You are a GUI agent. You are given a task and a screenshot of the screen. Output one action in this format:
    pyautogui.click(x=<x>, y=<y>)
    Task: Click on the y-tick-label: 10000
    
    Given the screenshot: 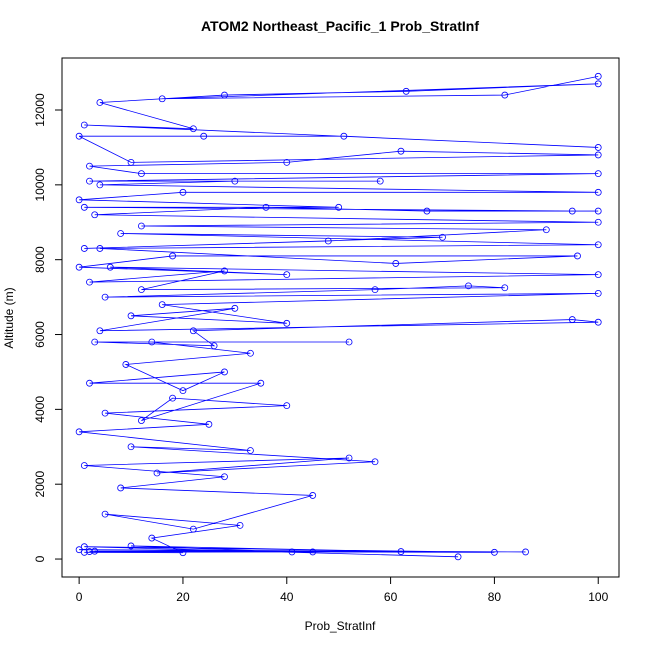 What is the action you would take?
    pyautogui.click(x=40, y=185)
    